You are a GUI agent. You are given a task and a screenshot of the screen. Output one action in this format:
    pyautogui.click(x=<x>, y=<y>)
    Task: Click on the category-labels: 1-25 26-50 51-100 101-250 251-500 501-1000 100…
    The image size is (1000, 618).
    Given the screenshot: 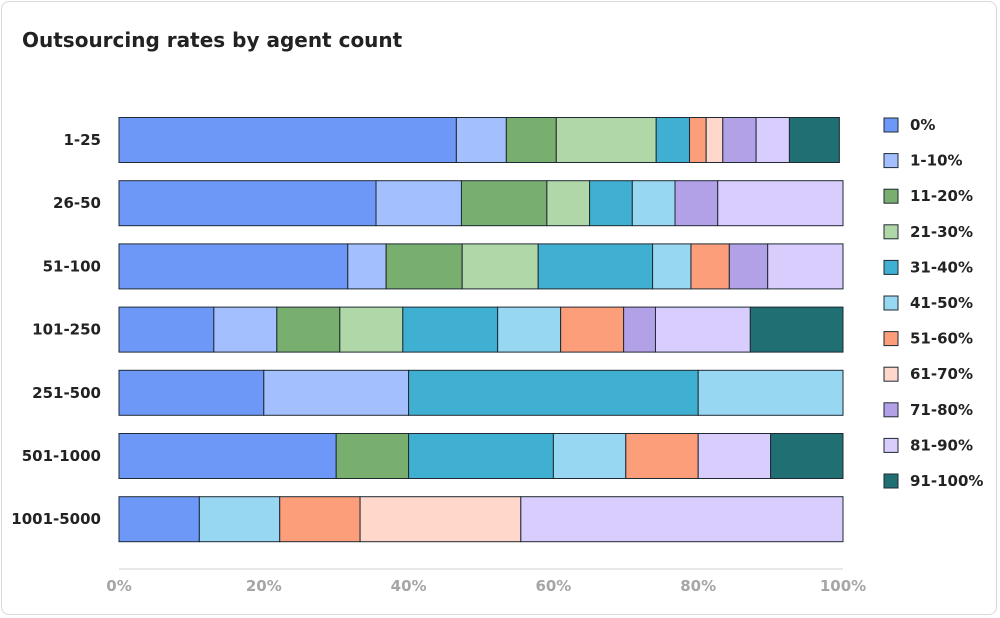 What is the action you would take?
    pyautogui.click(x=56, y=329)
    